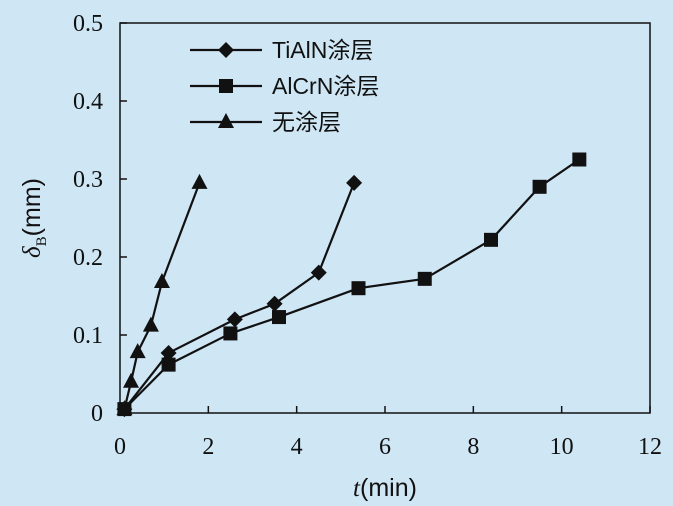  I want to click on y-axis-title: δB(mm), so click(34, 218).